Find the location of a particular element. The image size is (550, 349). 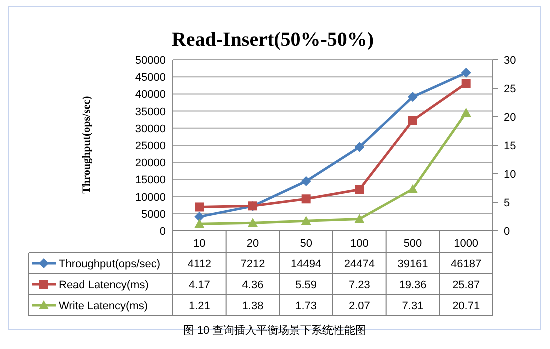

y-tick-label: 20000 is located at coordinates (150, 164).